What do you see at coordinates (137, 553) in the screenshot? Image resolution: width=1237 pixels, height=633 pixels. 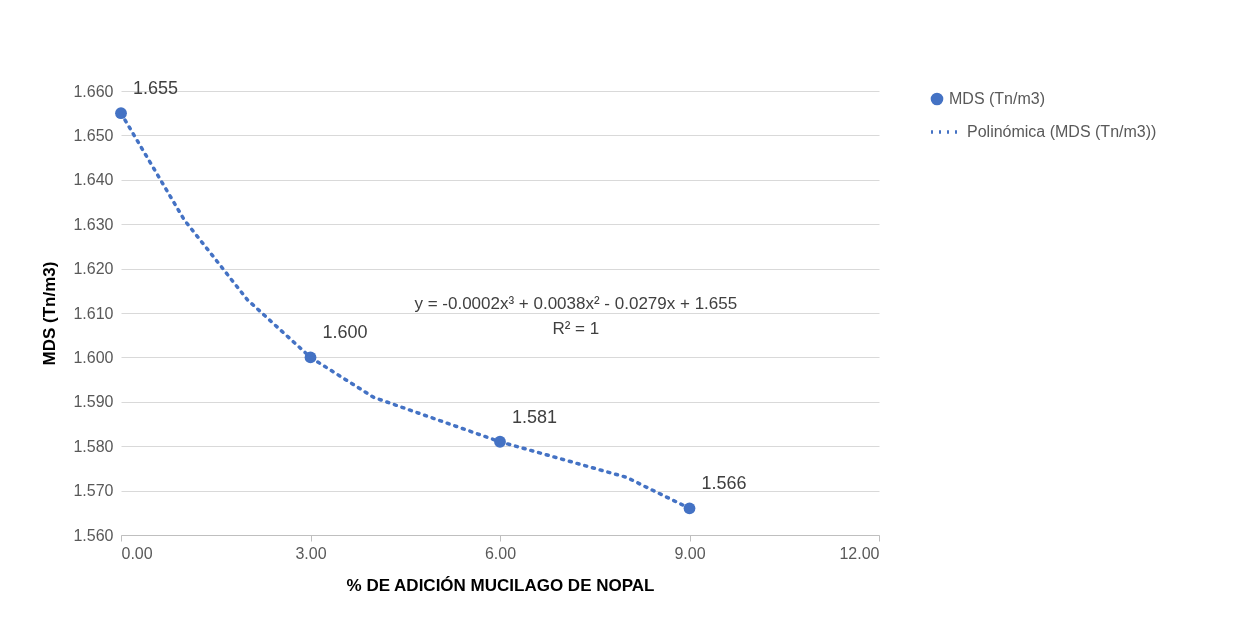 I see `x-tick-label: 0.00` at bounding box center [137, 553].